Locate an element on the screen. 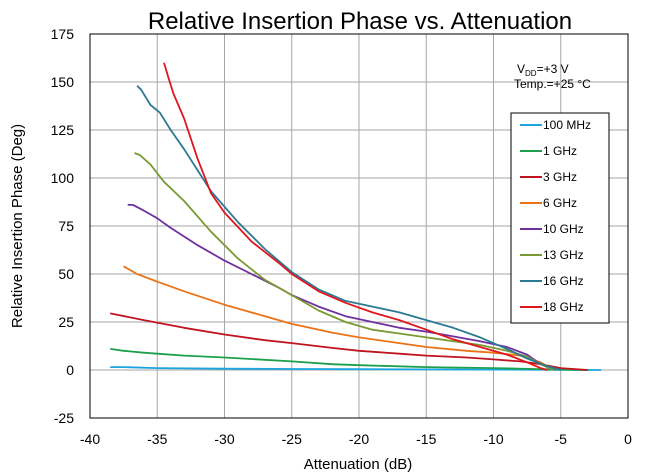 The width and height of the screenshot is (648, 476). y-tick-label: 50 is located at coordinates (66, 274).